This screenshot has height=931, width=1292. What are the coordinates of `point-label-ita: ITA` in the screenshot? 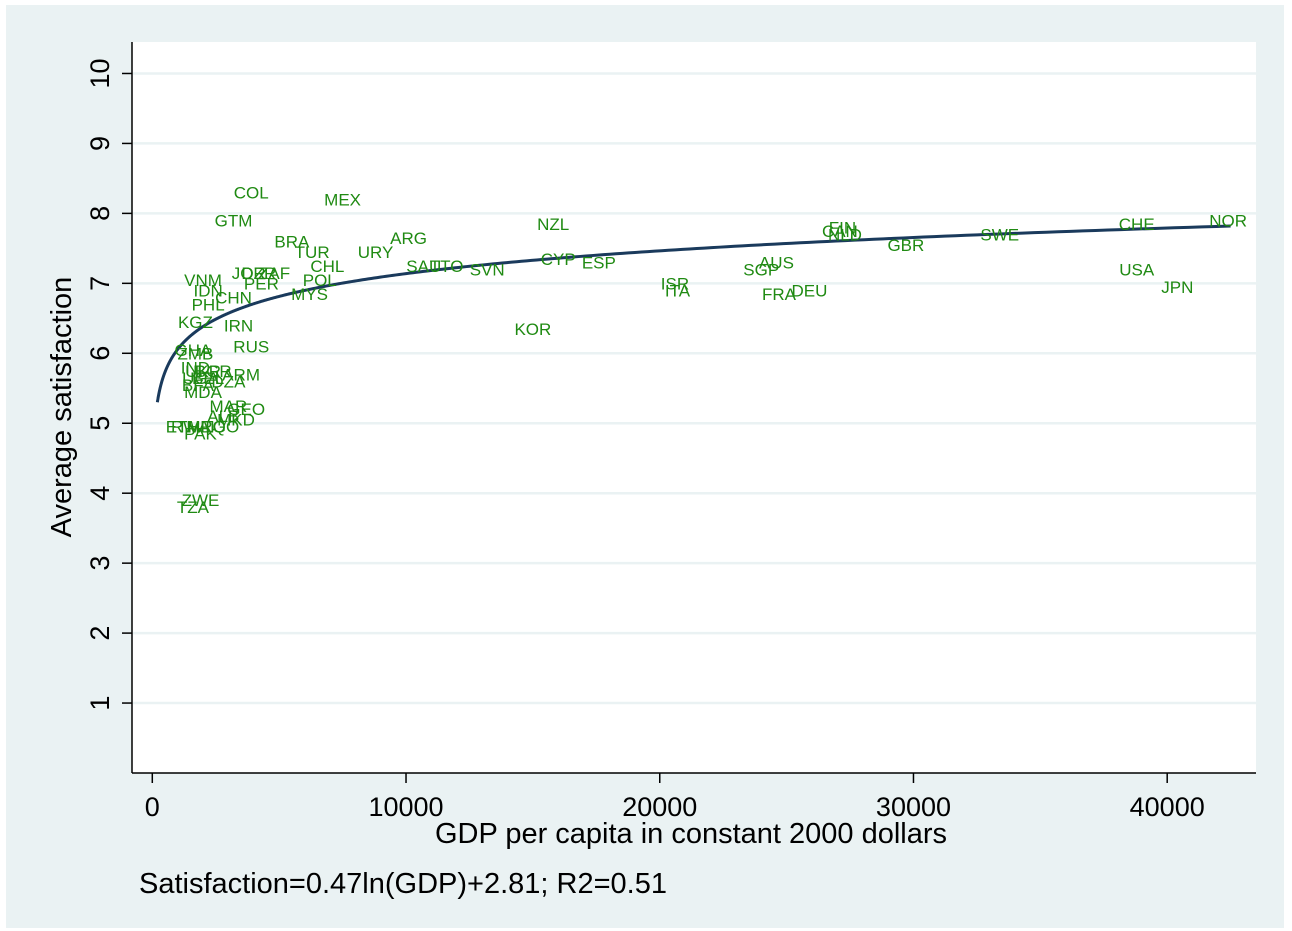 It's located at (678, 290).